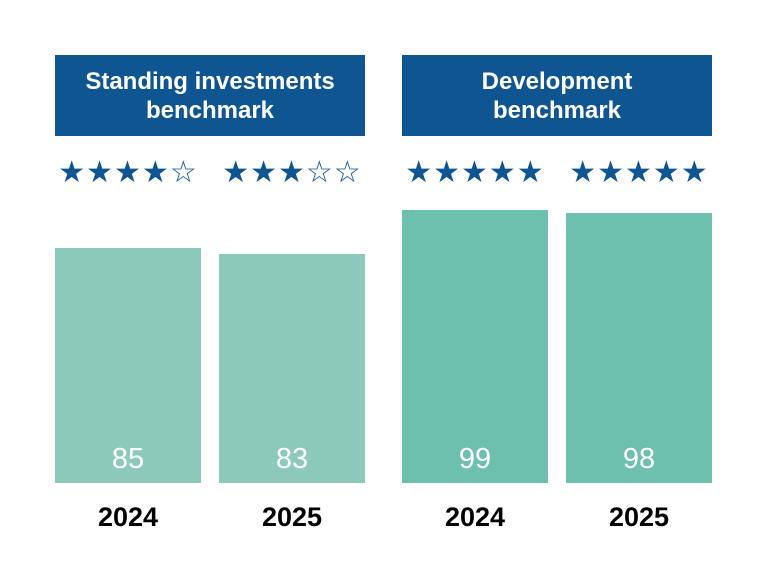 The image size is (767, 581). I want to click on star-rating-2024-icon: ★★★★★, so click(475, 172).